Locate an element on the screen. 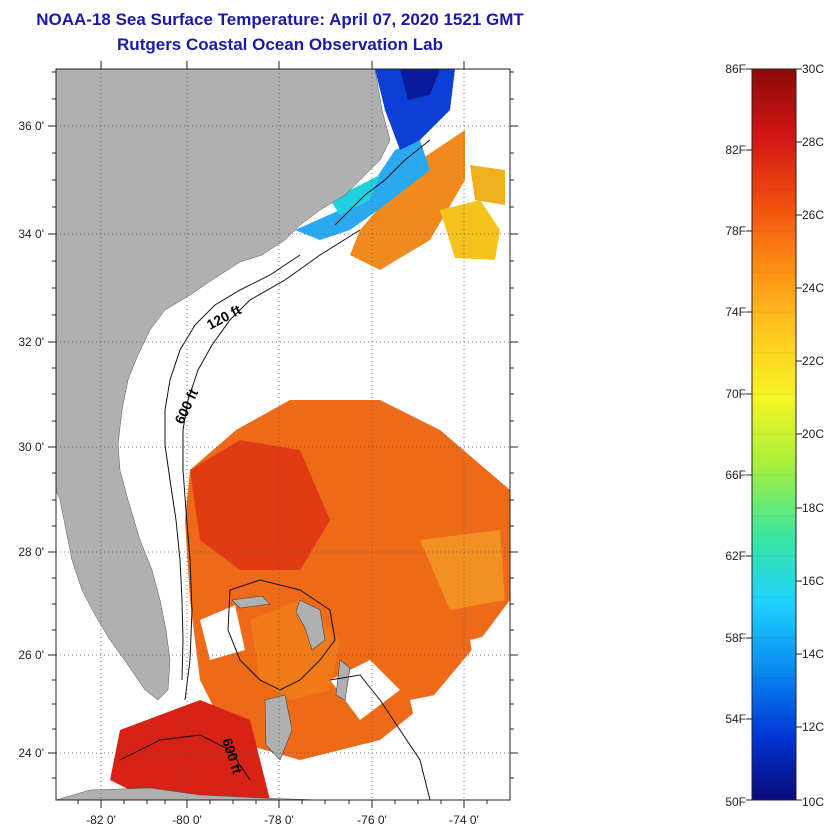  sst-south-florida-strait is located at coordinates (190, 750).